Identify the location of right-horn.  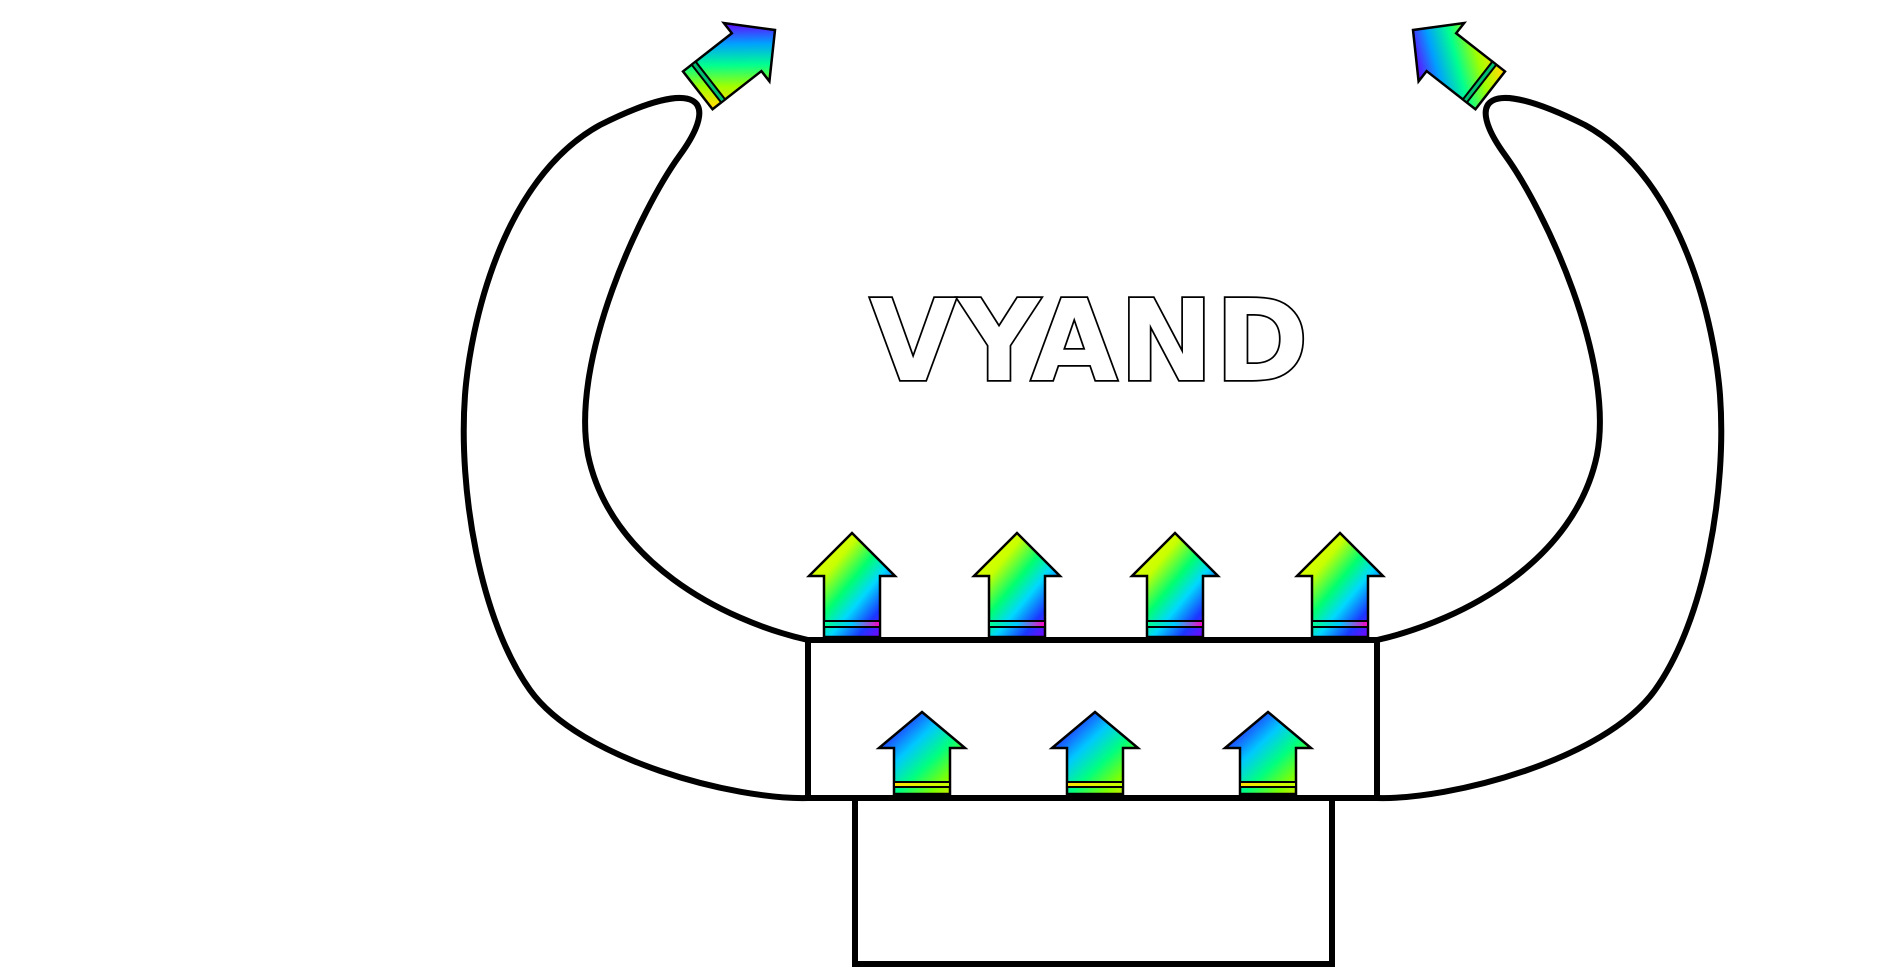
(1549, 448).